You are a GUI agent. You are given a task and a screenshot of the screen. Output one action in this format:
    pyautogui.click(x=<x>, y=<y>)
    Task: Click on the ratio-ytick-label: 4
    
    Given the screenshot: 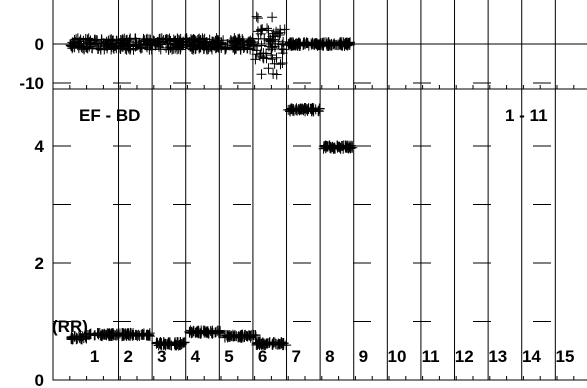 What is the action you would take?
    pyautogui.click(x=40, y=146)
    